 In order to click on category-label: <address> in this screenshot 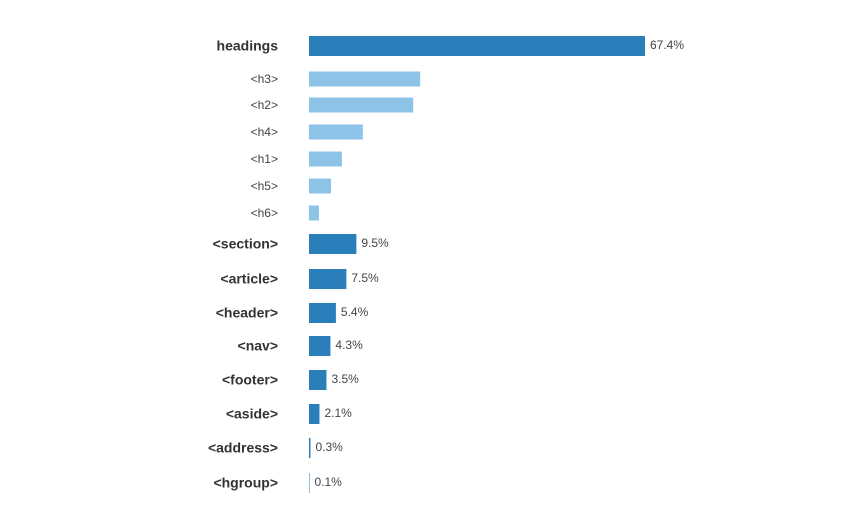, I will do `click(243, 448)`.